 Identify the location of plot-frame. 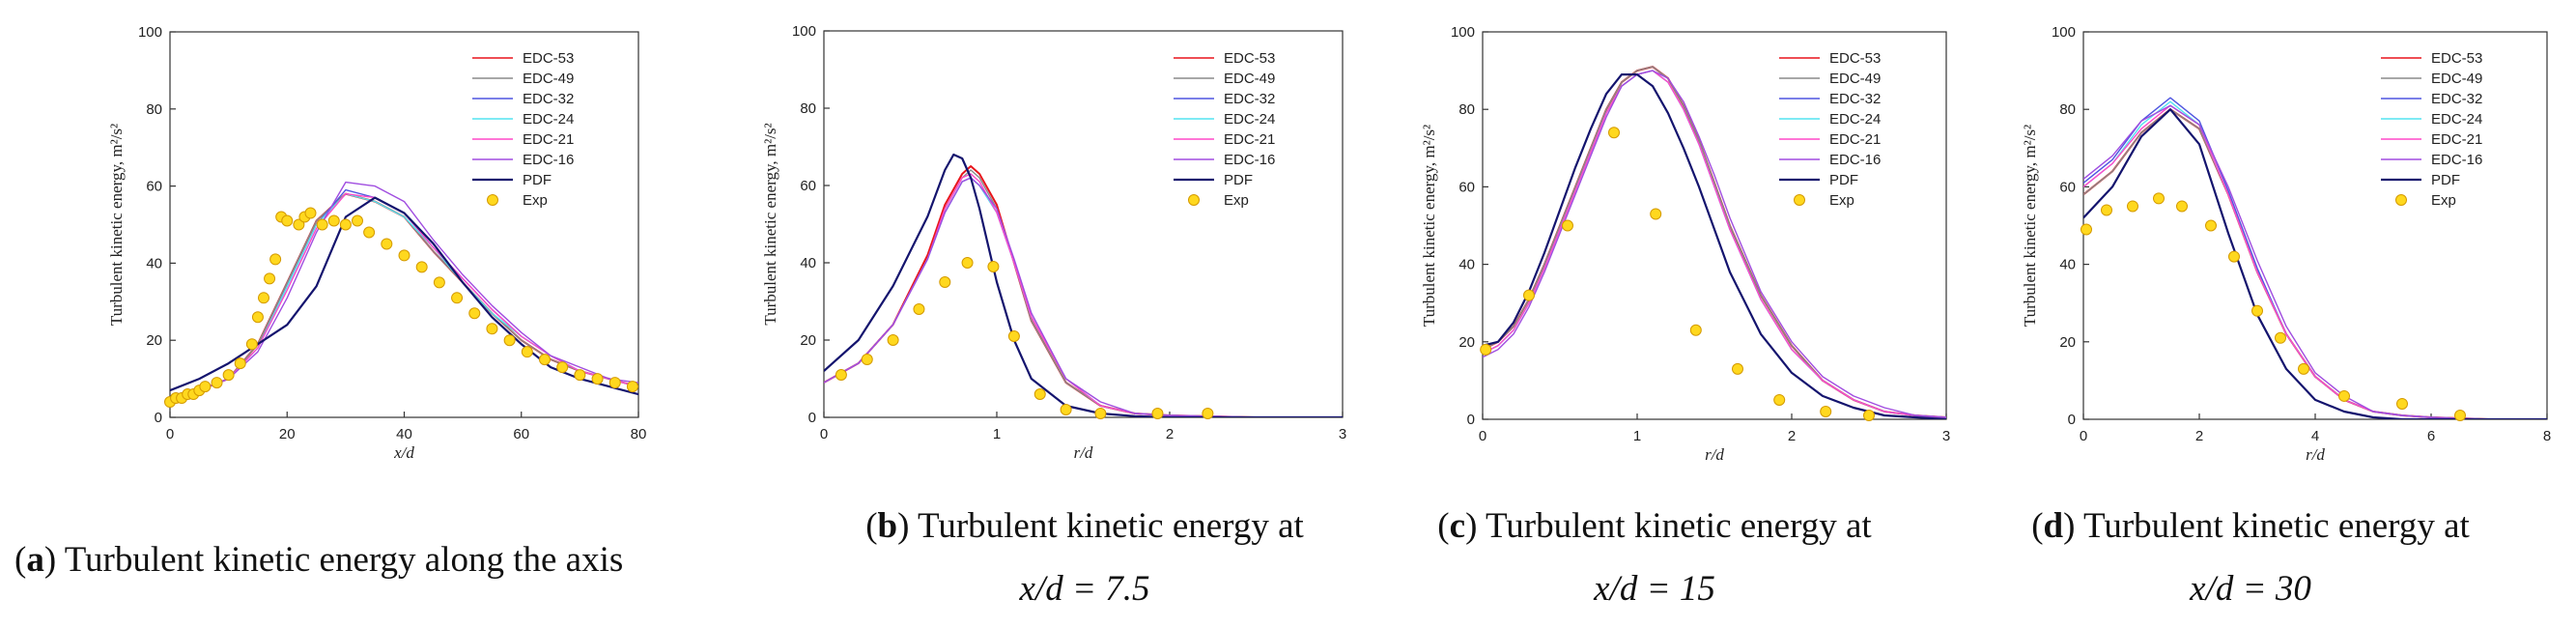
(1083, 224).